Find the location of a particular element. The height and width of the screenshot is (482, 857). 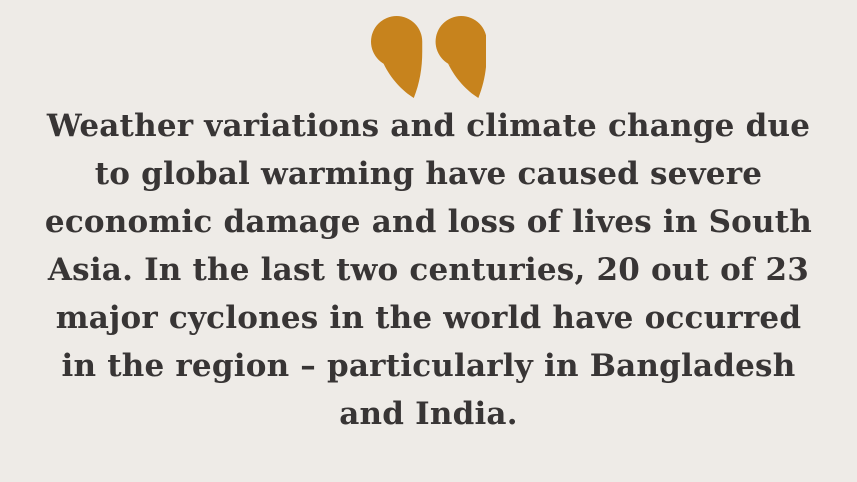

quote-line: and India. is located at coordinates (428, 414).